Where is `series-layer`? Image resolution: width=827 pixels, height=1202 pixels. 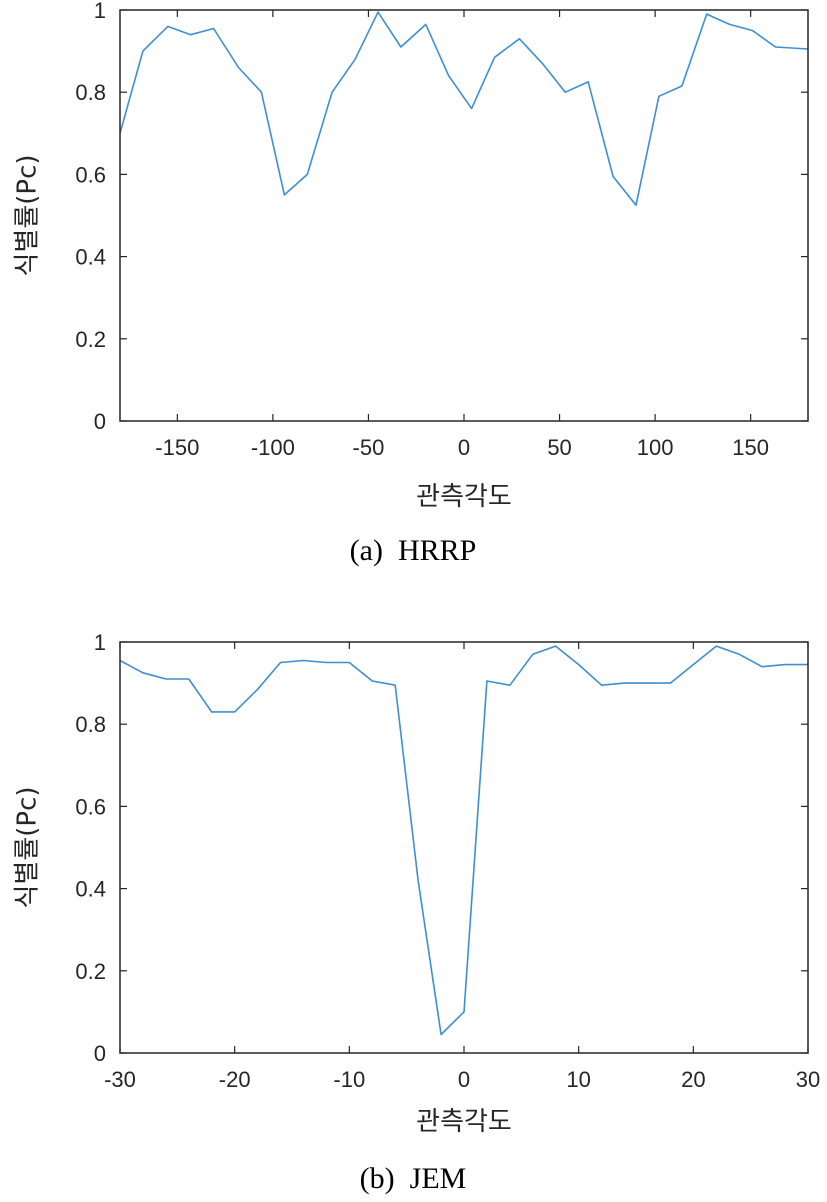 series-layer is located at coordinates (464, 108).